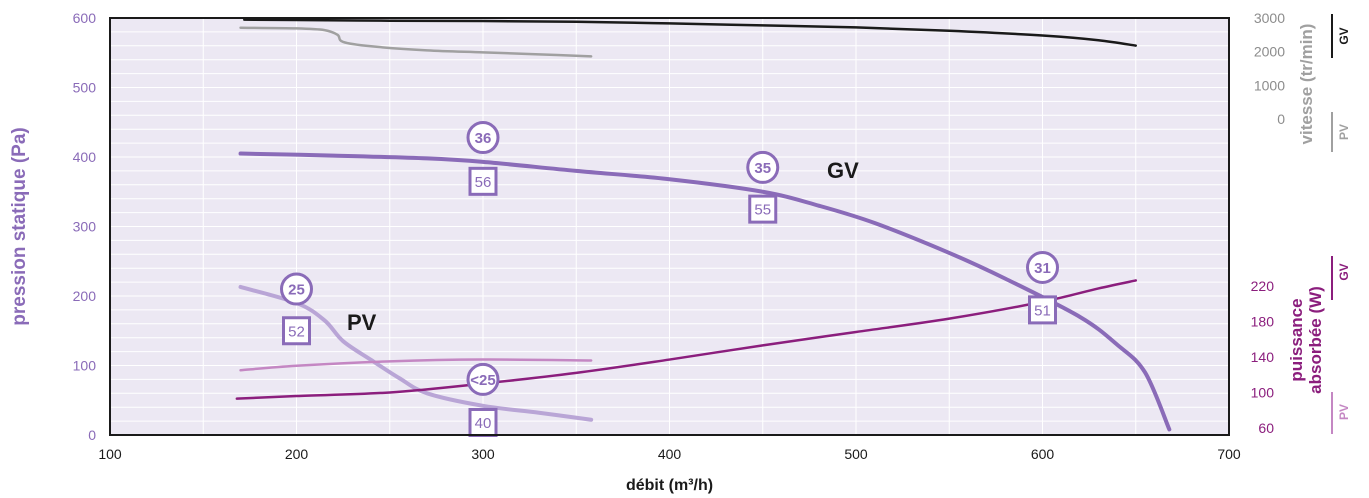  What do you see at coordinates (1306, 84) in the screenshot?
I see `speed-axis-title: vitesse (tr/min)` at bounding box center [1306, 84].